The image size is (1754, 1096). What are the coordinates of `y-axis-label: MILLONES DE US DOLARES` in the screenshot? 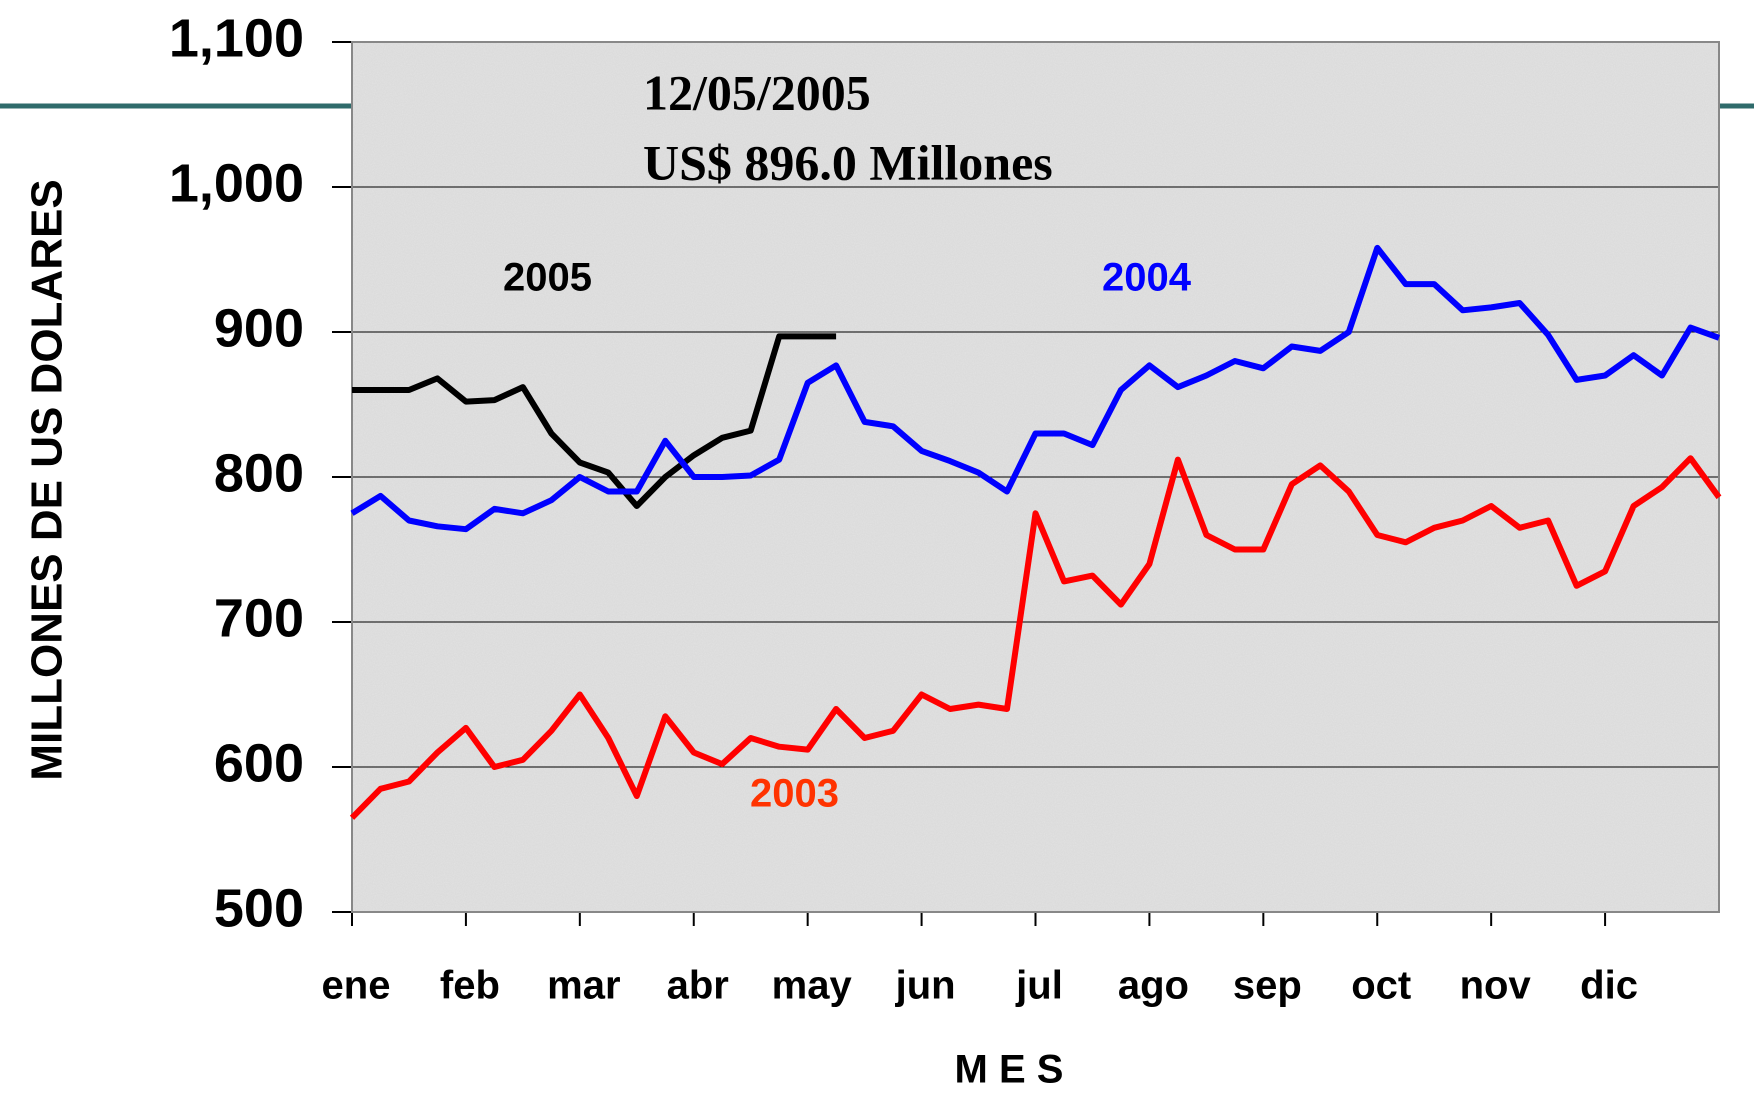 It's located at (47, 479).